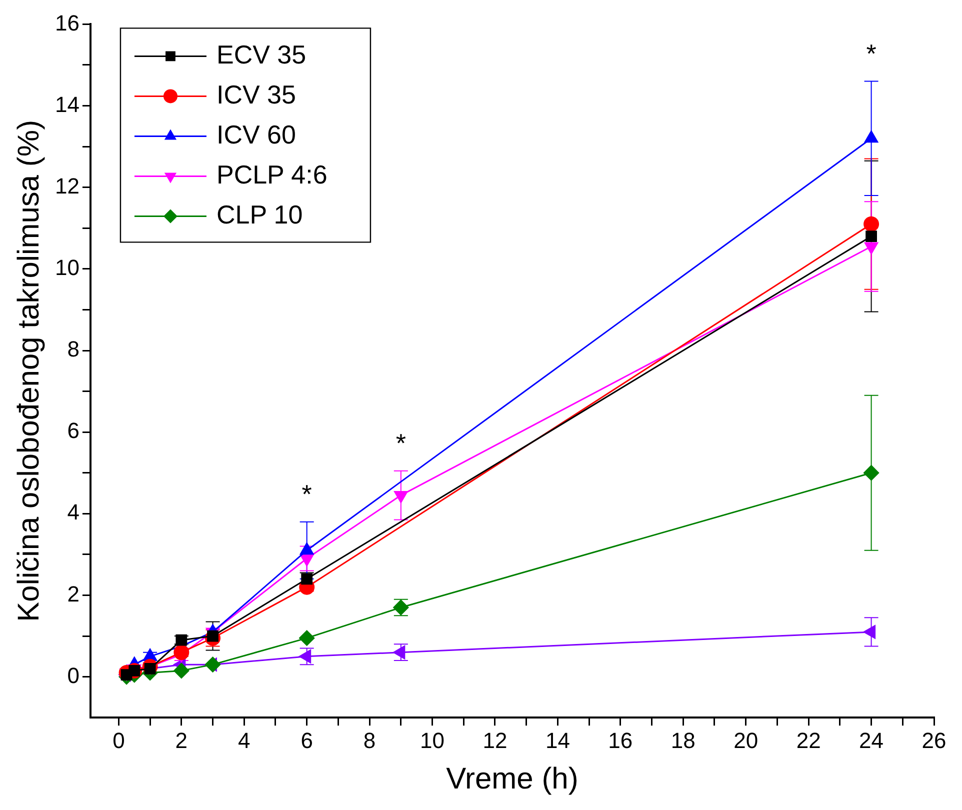 The height and width of the screenshot is (810, 962). What do you see at coordinates (67, 185) in the screenshot?
I see `y-tick-label: 12` at bounding box center [67, 185].